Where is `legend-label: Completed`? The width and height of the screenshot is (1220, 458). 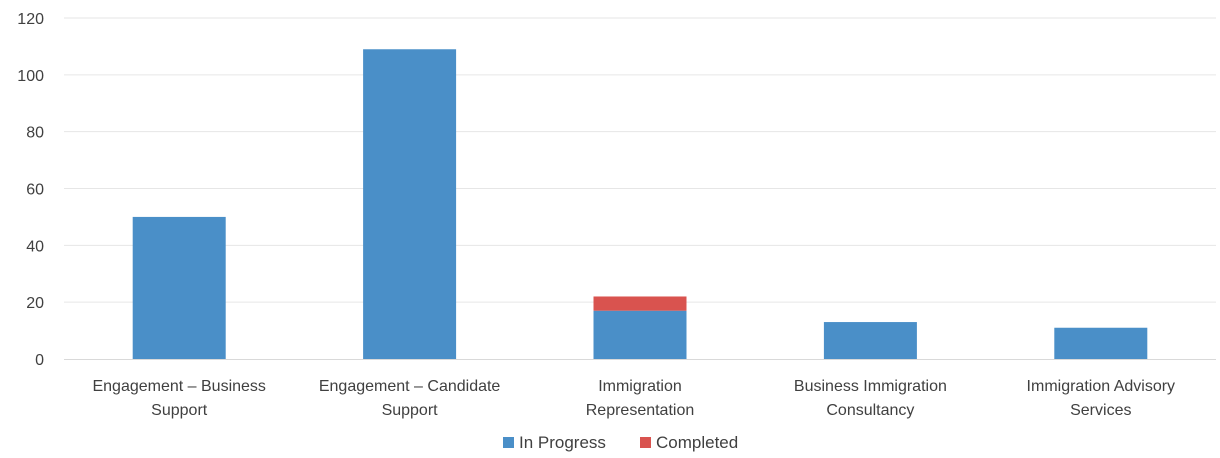 legend-label: Completed is located at coordinates (697, 442).